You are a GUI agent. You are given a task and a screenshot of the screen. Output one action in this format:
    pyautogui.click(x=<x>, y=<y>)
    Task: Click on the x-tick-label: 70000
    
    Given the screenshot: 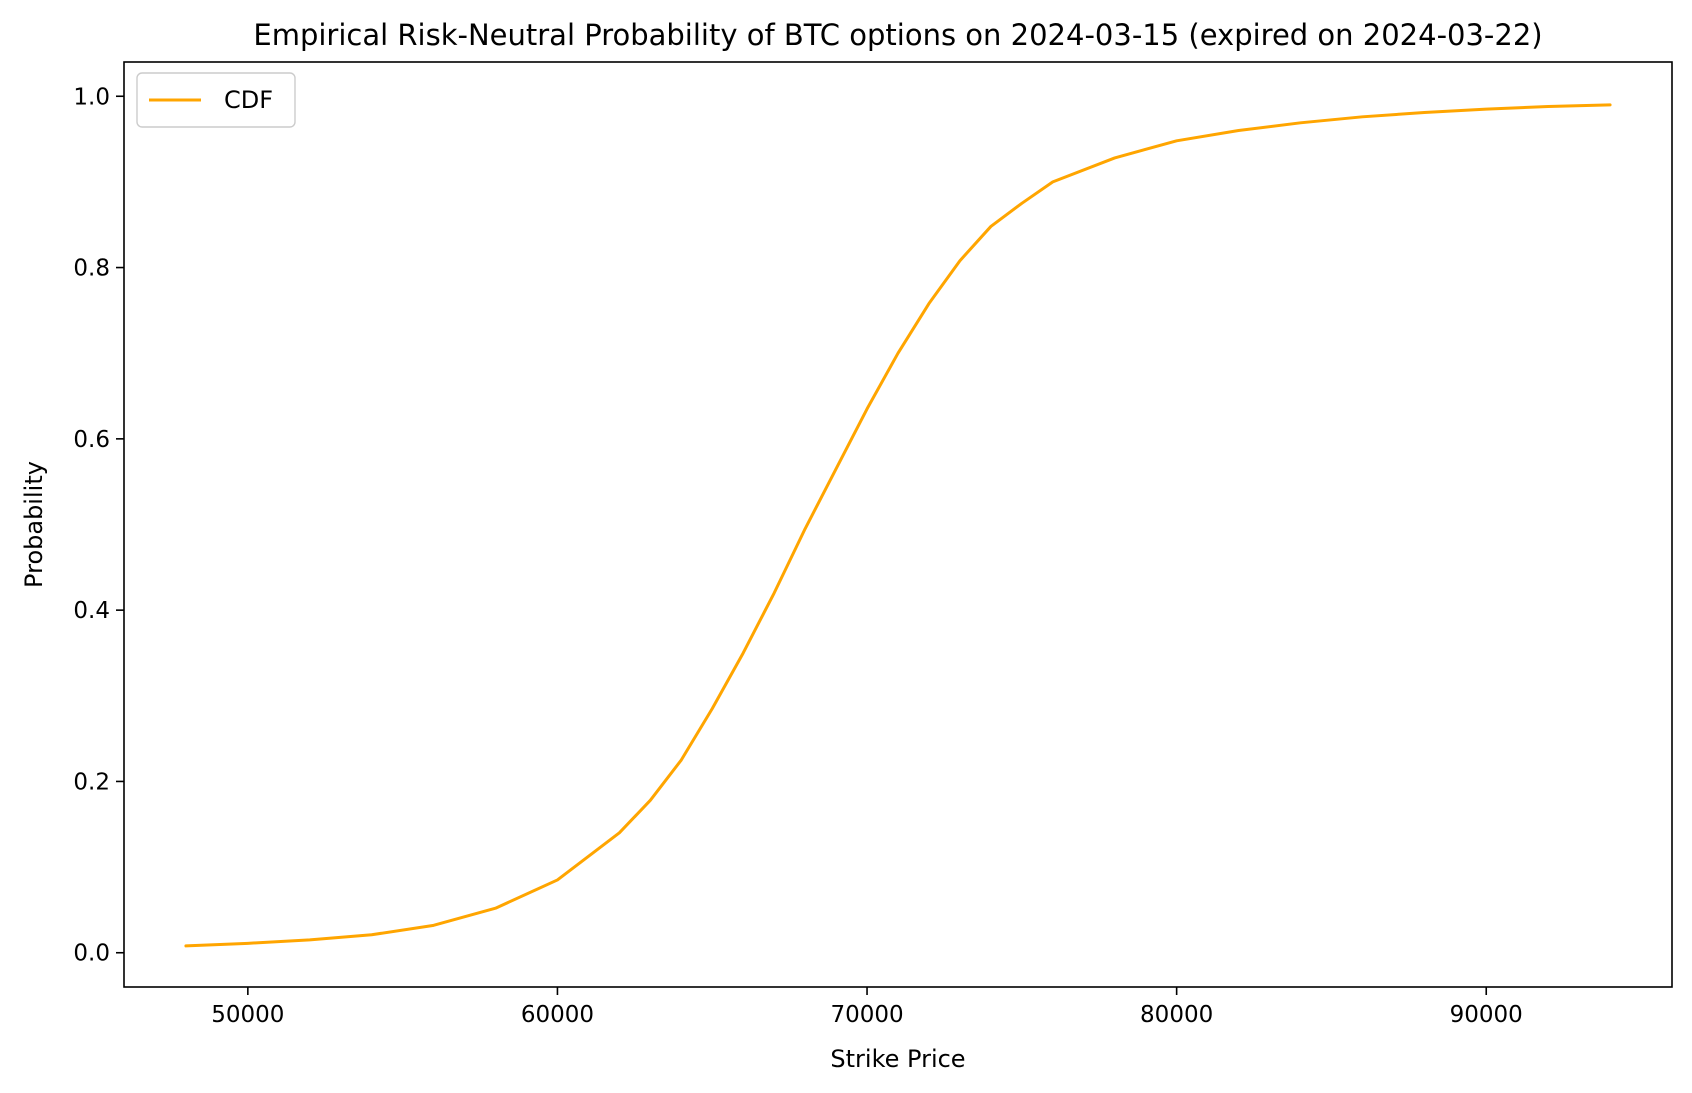 What is the action you would take?
    pyautogui.click(x=866, y=1015)
    